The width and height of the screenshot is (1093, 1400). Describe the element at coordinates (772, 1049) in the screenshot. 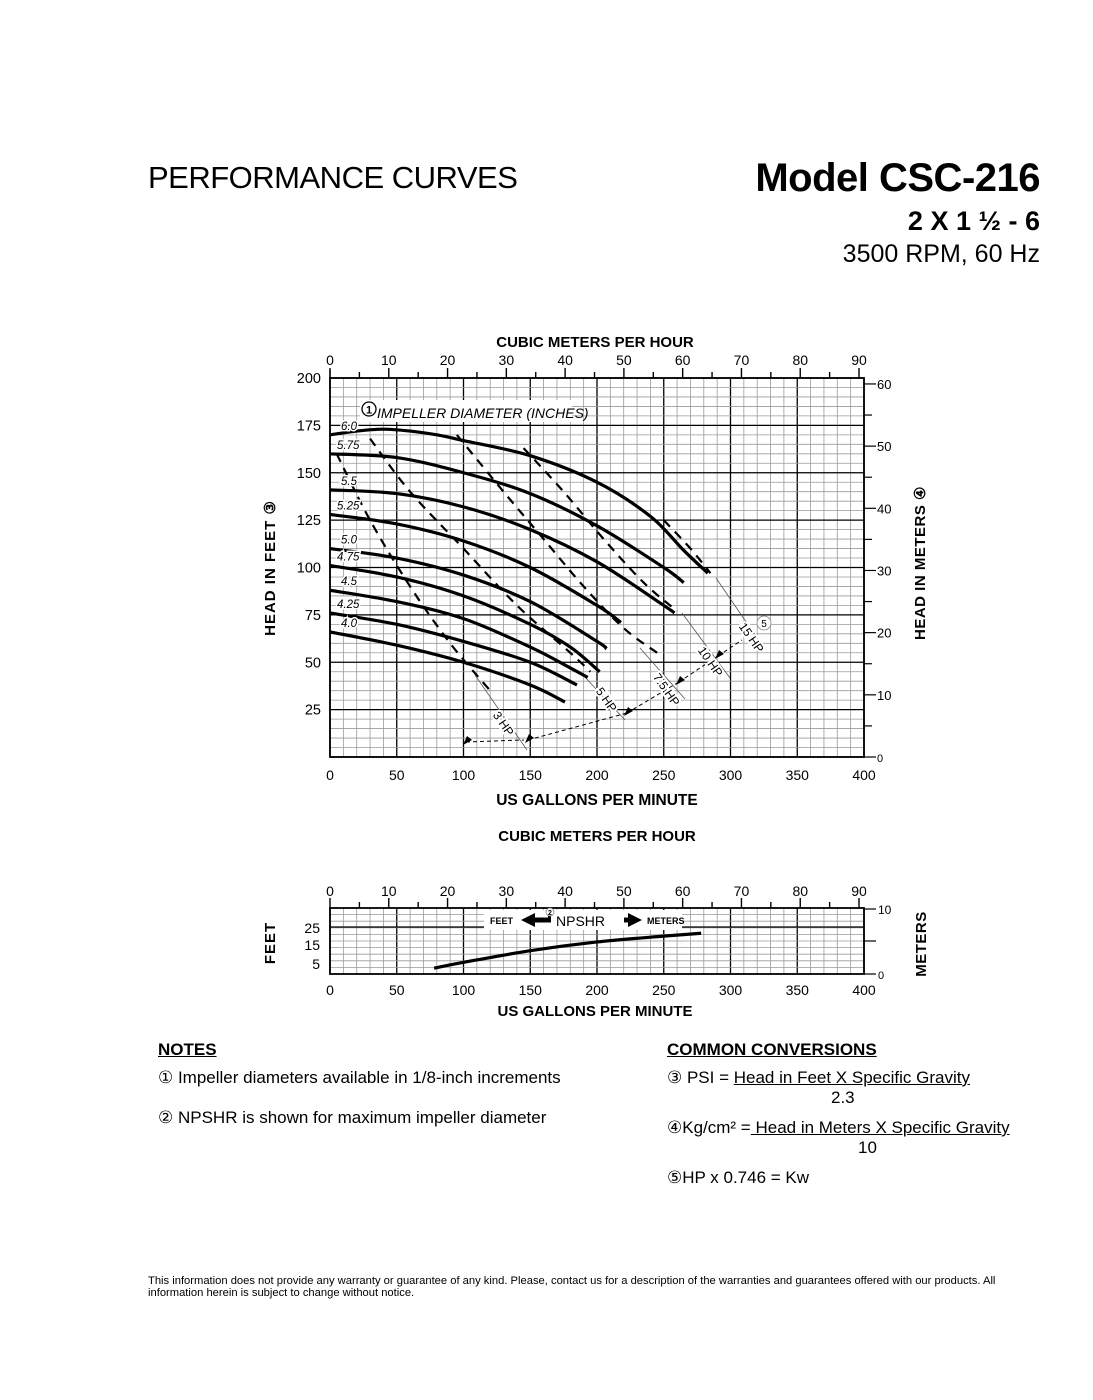

I see `conversions-header: COMMON CONVERSIONS` at that location.